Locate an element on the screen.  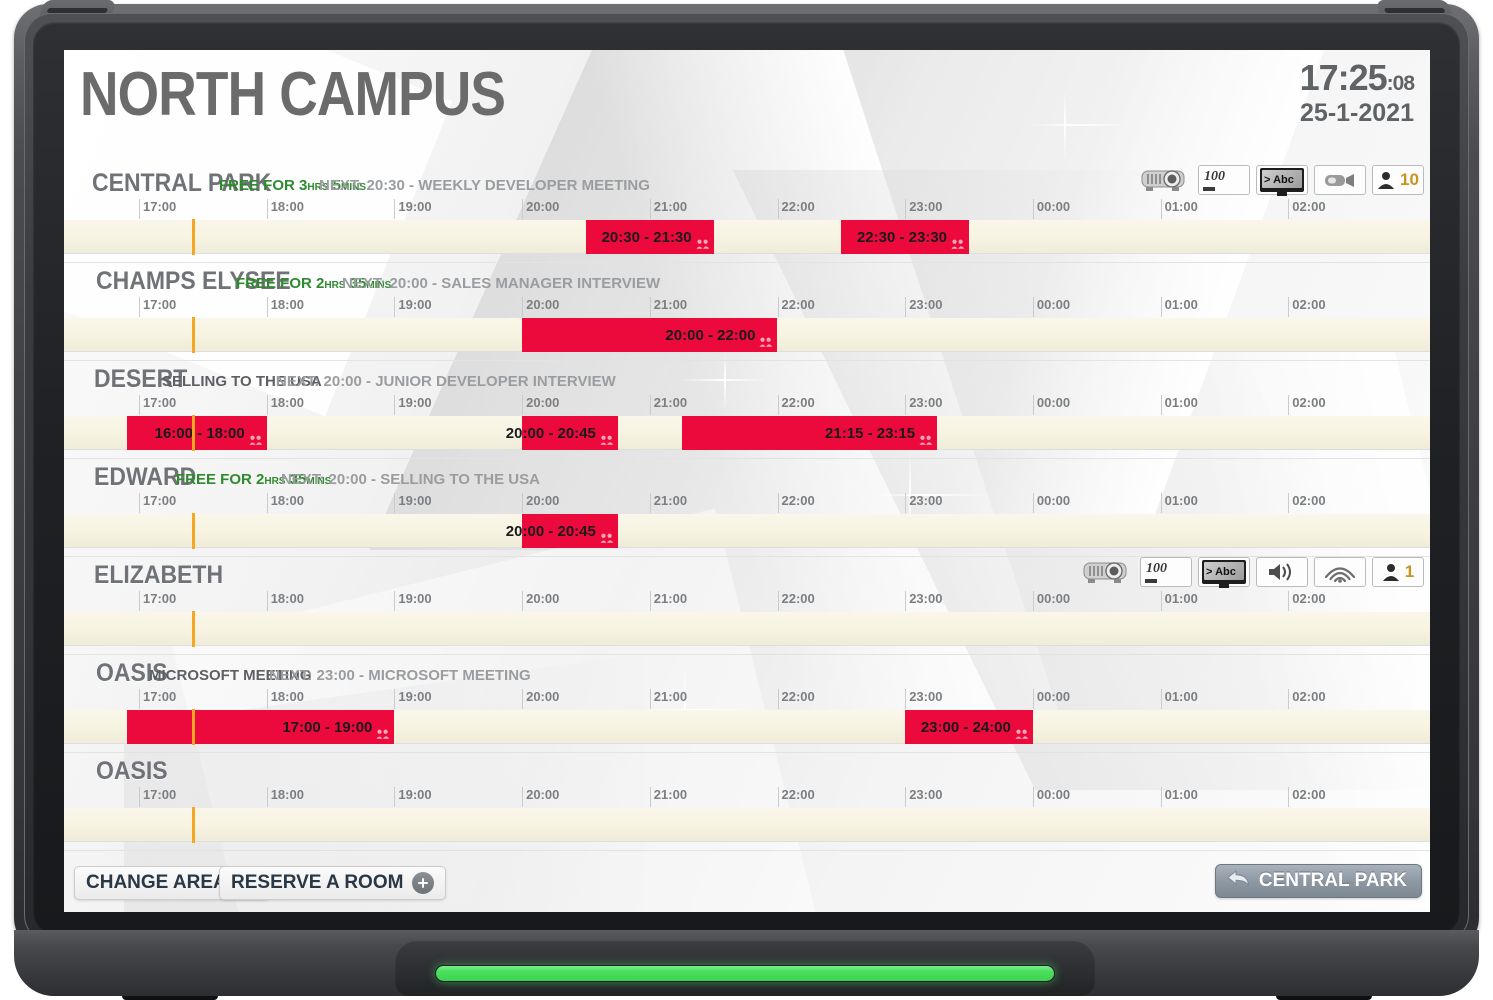
timeline-track: 20:00 - 22:00 is located at coordinates (747, 335).